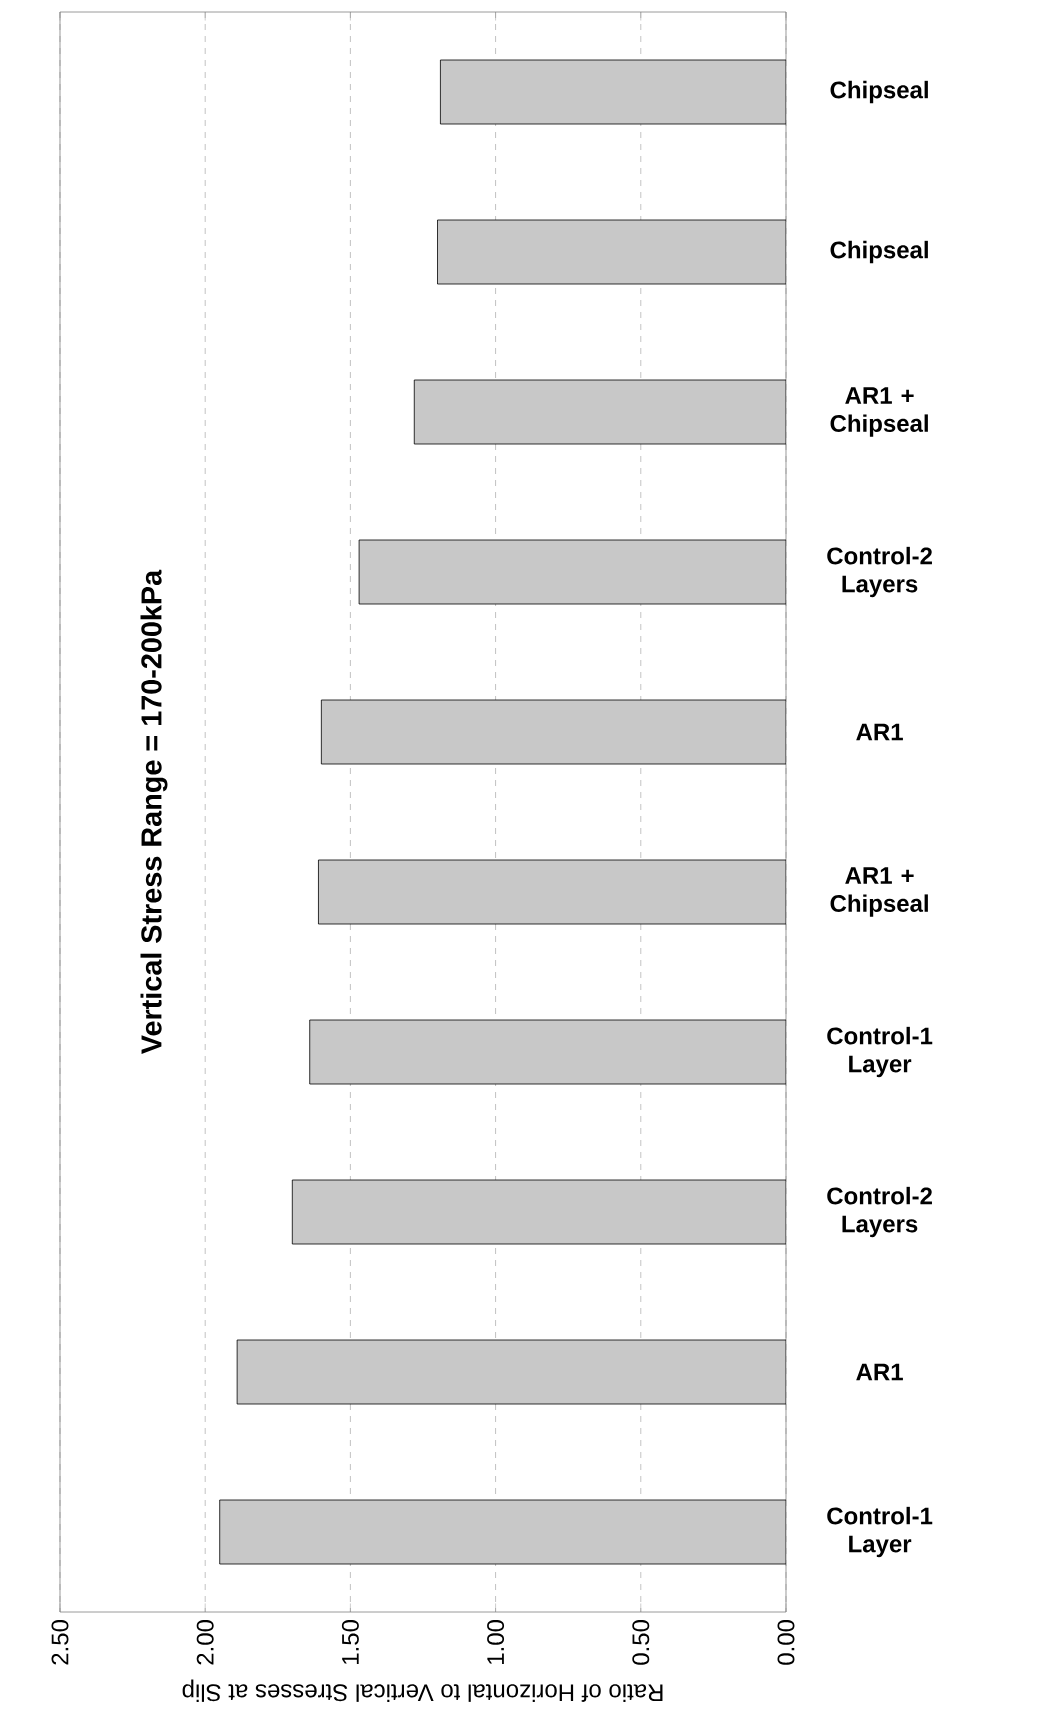 The image size is (1054, 1729). Describe the element at coordinates (496, 1642) in the screenshot. I see `x-tick-label: 1.00` at that location.